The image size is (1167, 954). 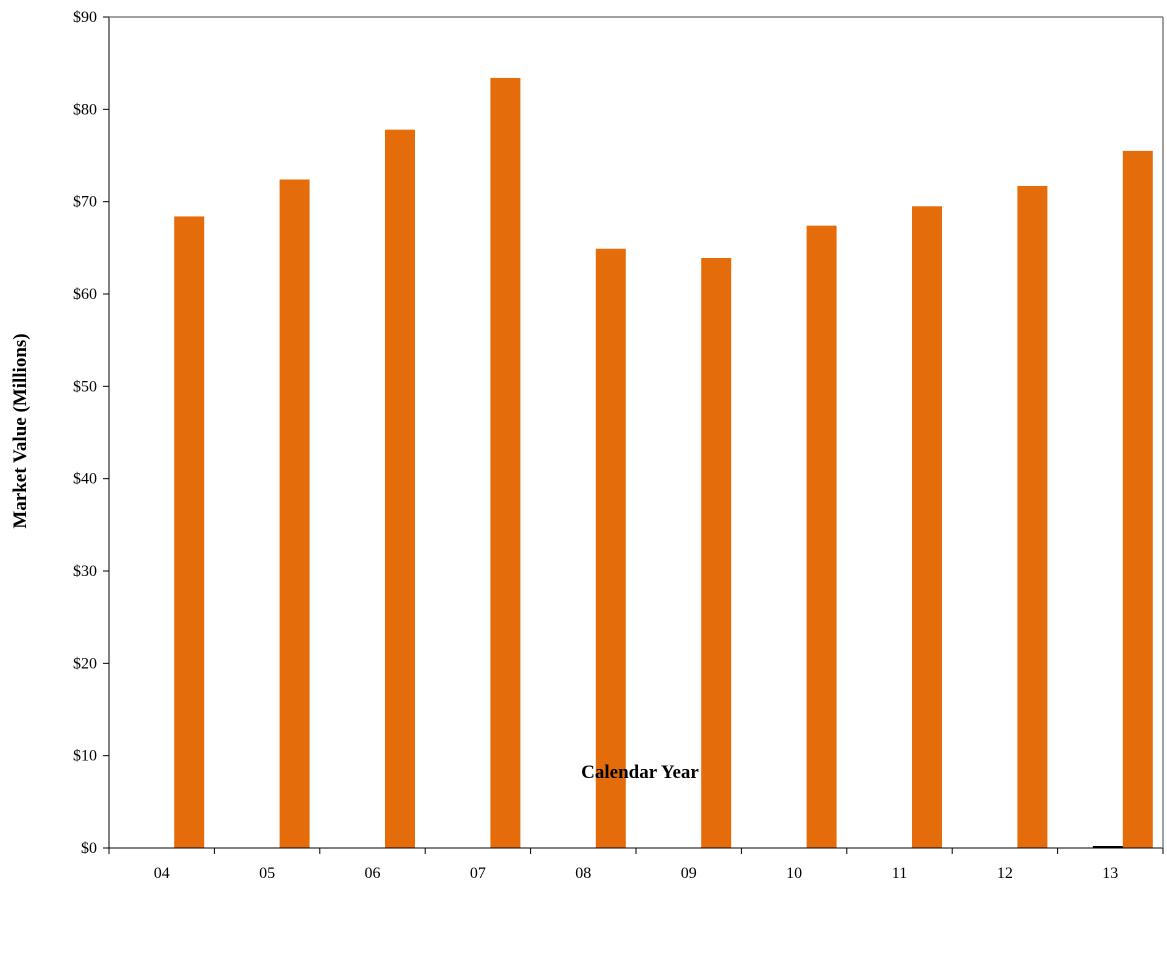 What do you see at coordinates (85, 17) in the screenshot?
I see `y-tick-label: $90` at bounding box center [85, 17].